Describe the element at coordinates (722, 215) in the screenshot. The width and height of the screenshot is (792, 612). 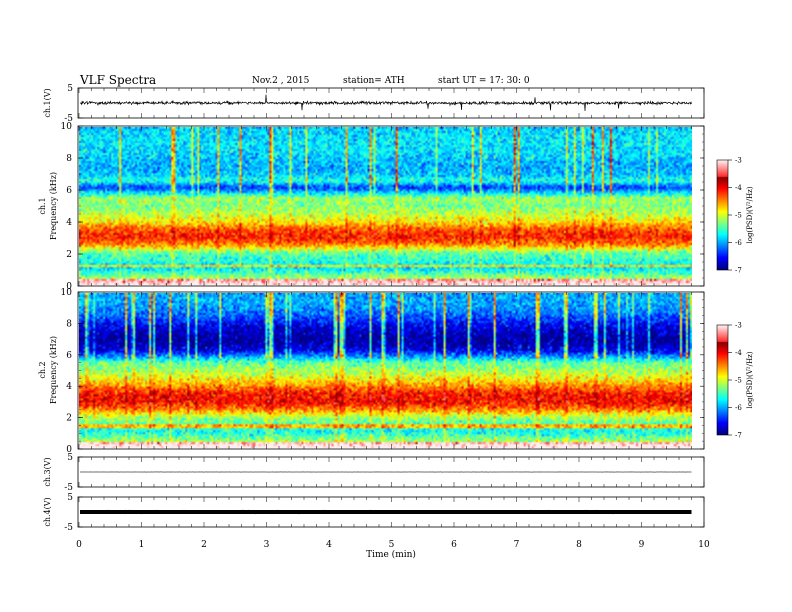
I see `ch1-colorbar-image` at that location.